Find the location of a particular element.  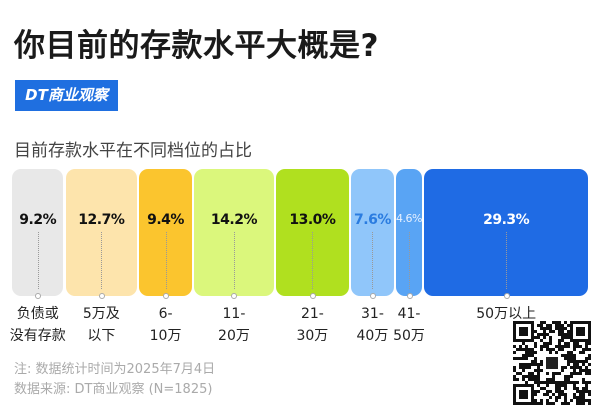

value-label: 7.6% is located at coordinates (372, 220).